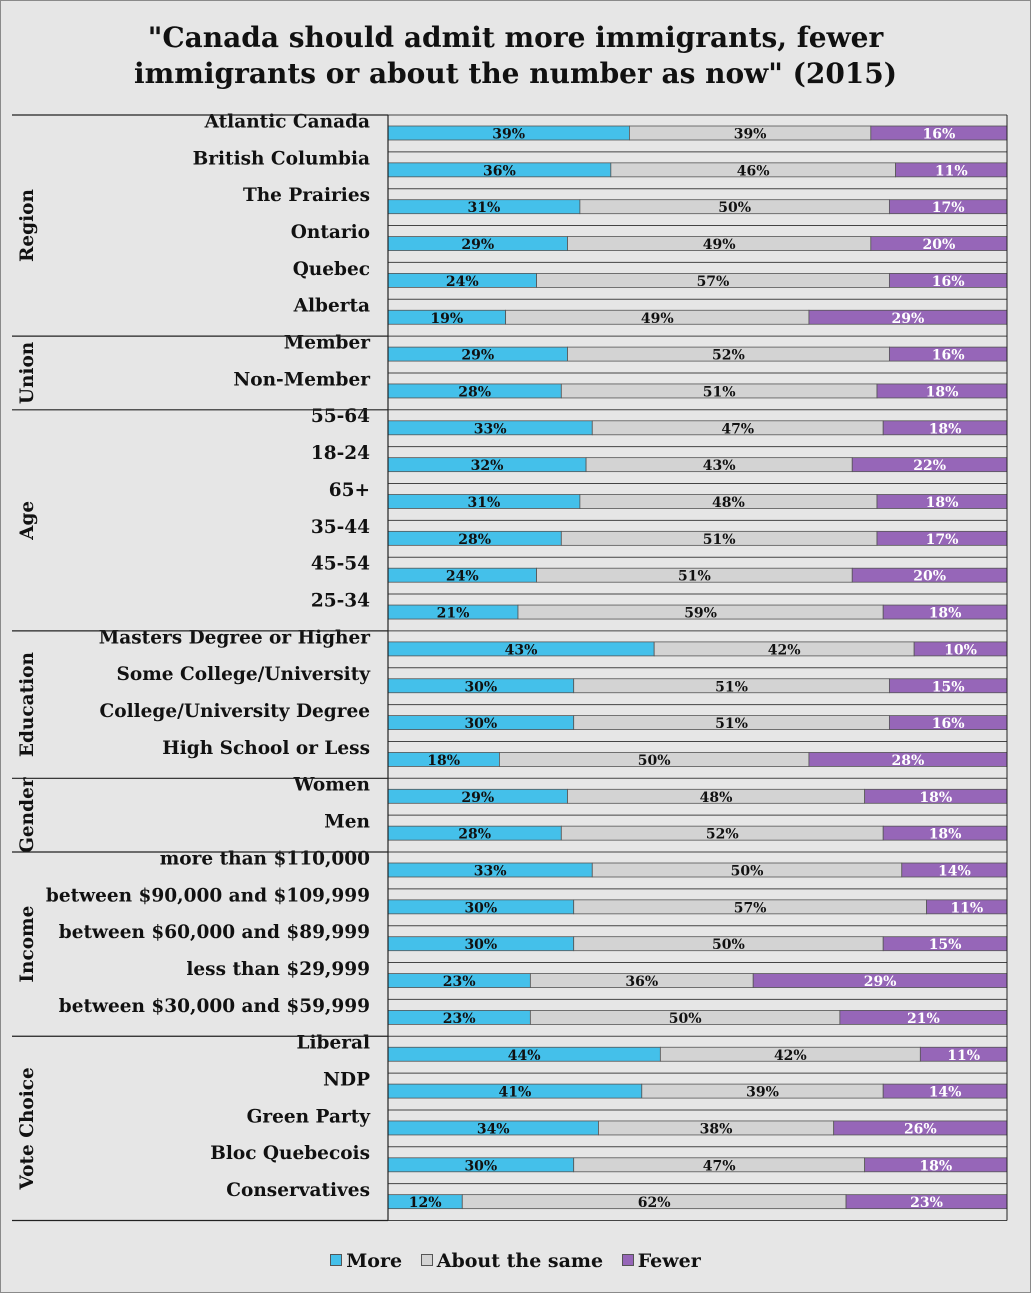  What do you see at coordinates (480, 687) in the screenshot?
I see `data-label-more-some-college-university: 30%` at bounding box center [480, 687].